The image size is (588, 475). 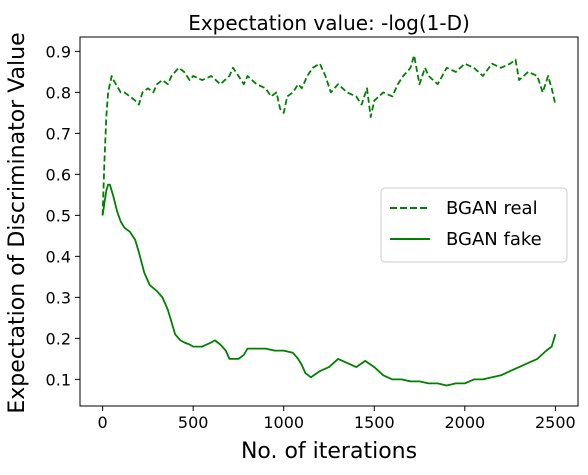 I want to click on legend-label-real: BGAN real, so click(x=492, y=208).